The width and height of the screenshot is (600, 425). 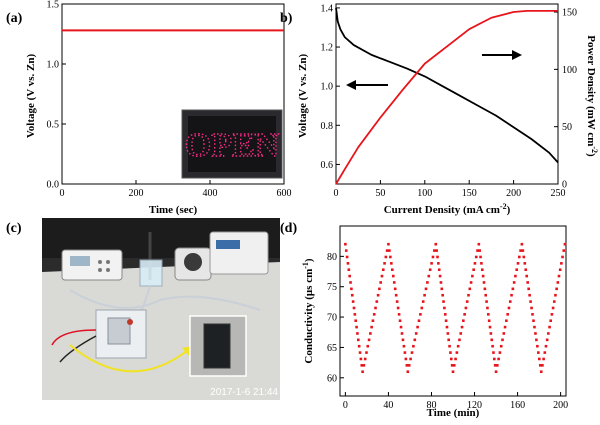 What do you see at coordinates (517, 405) in the screenshot?
I see `x-tick-label: 160` at bounding box center [517, 405].